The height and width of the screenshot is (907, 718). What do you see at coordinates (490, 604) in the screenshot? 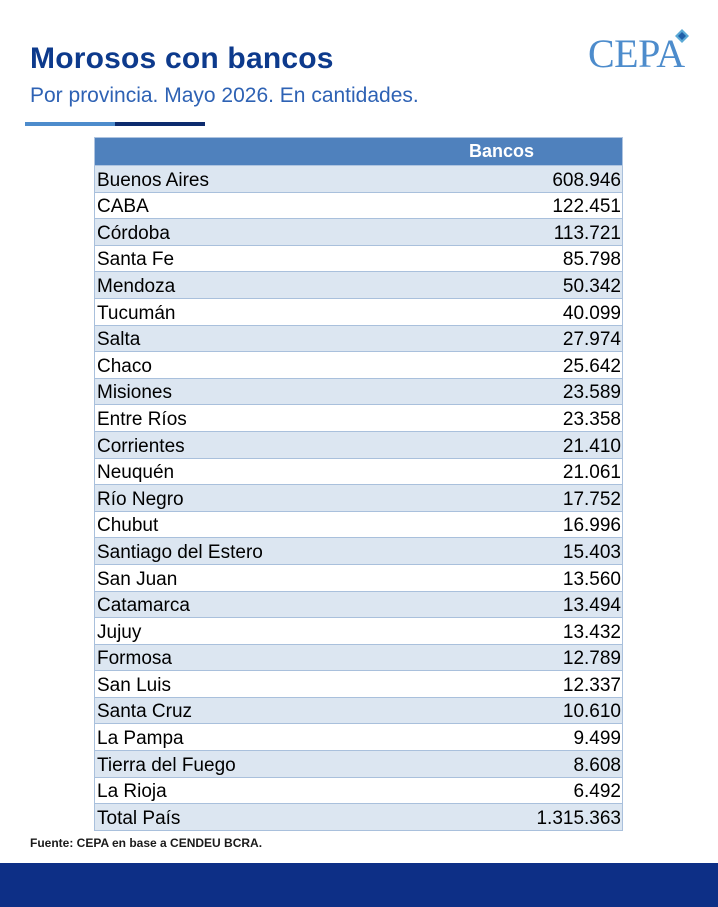
I see `province-value: 13.494` at bounding box center [490, 604].